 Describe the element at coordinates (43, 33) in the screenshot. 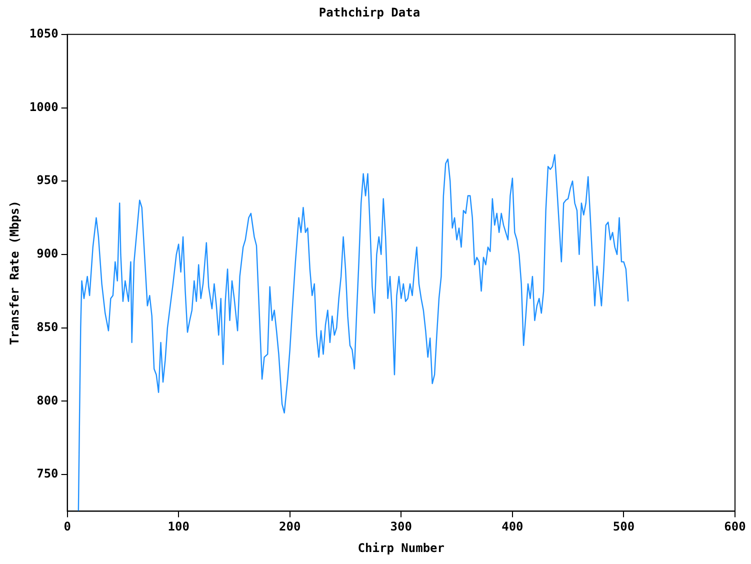

I see `y-tick-label: 1050` at that location.